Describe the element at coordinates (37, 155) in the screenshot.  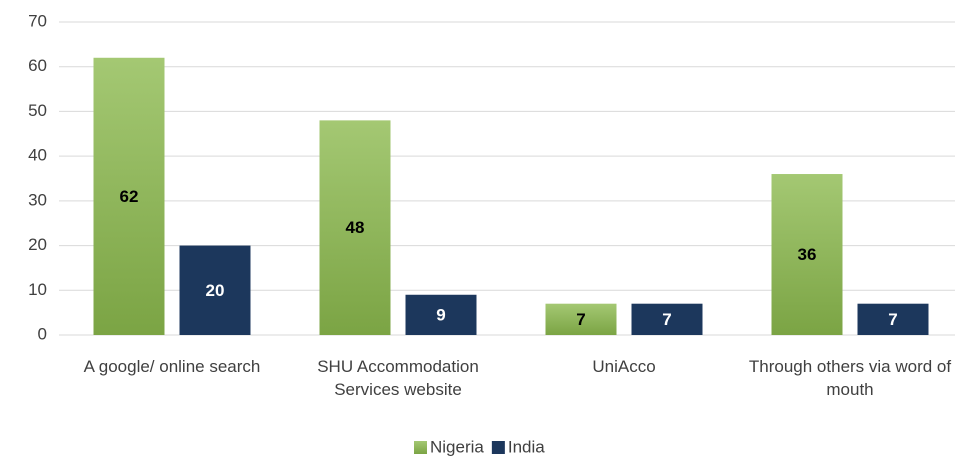
I see `y-tick-label: 40` at that location.